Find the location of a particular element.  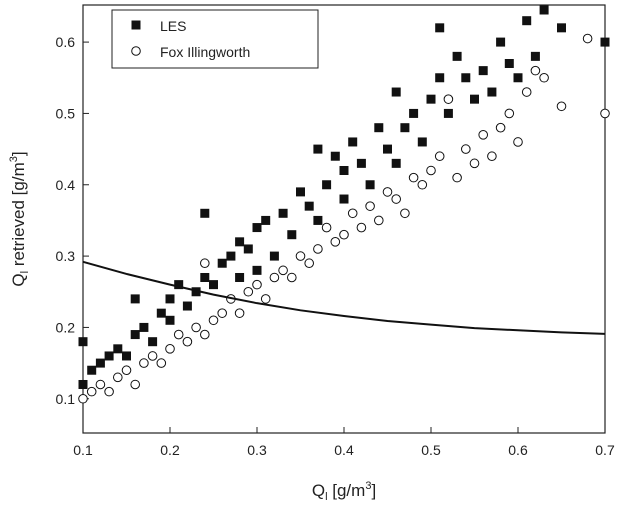

y-tick-label: 0.4 is located at coordinates (66, 185).